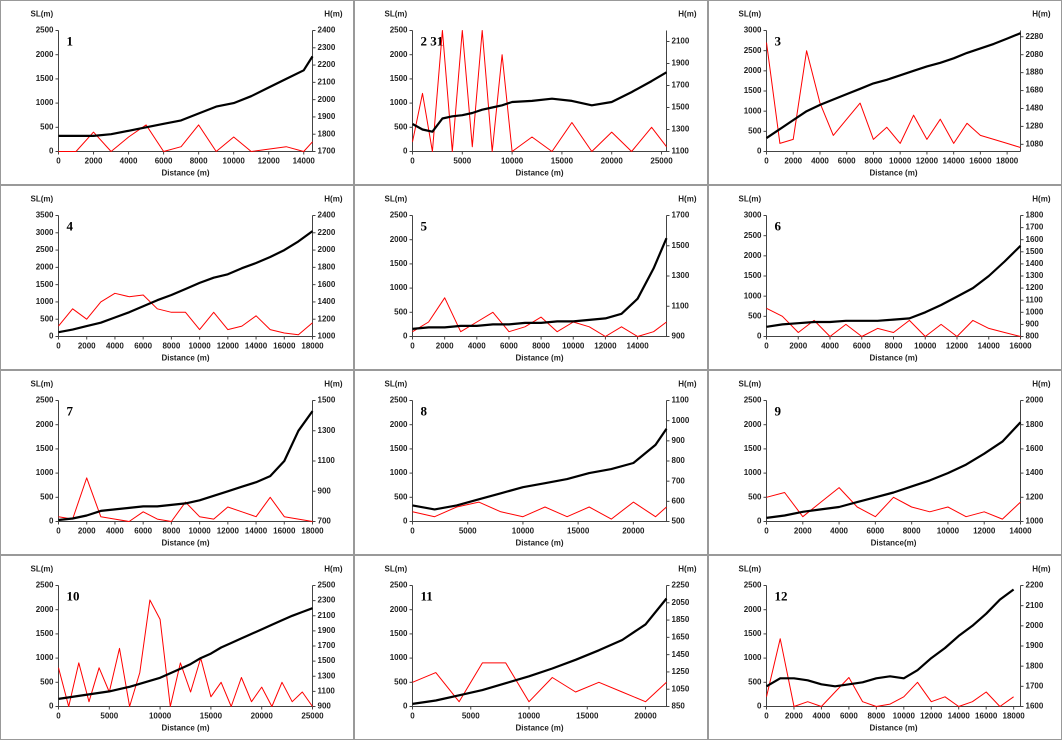 The height and width of the screenshot is (742, 1063). I want to click on y-tick-label: 3500, so click(45, 215).